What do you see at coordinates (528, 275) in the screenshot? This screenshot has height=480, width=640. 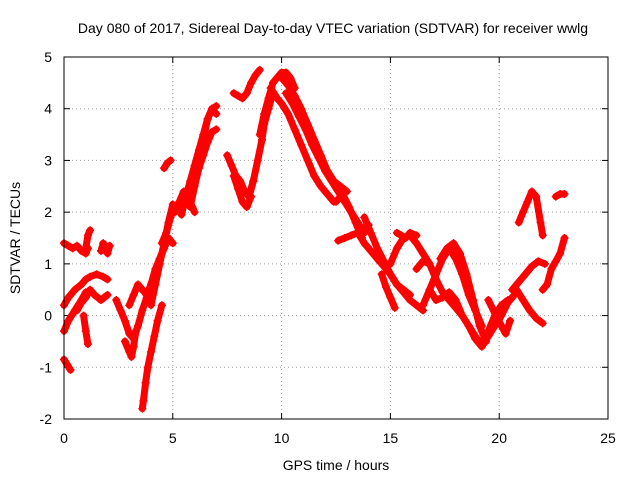 I see `series-trace-ap` at bounding box center [528, 275].